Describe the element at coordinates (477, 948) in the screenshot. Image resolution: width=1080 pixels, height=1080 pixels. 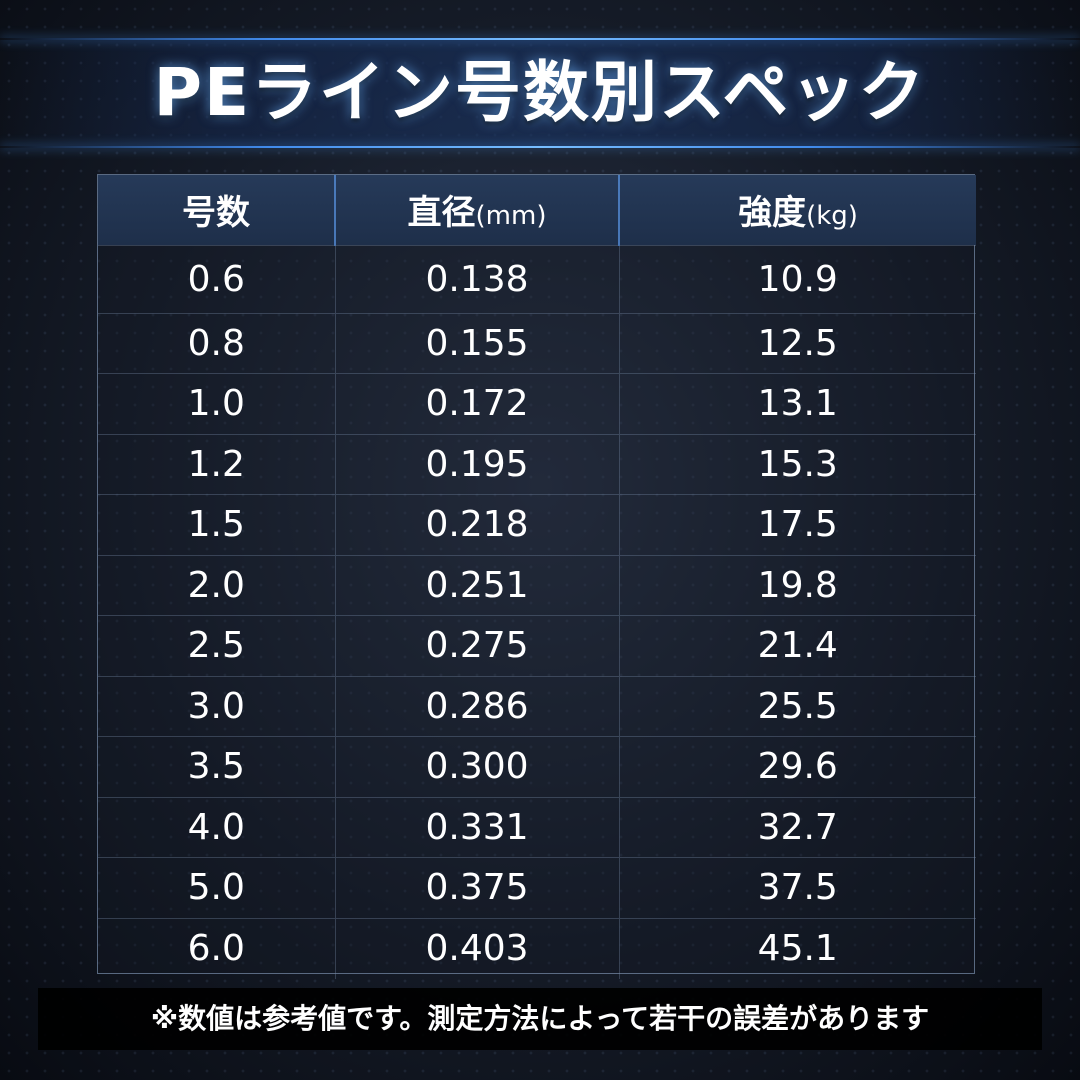
I see `diameter-cell: 0.403` at that location.